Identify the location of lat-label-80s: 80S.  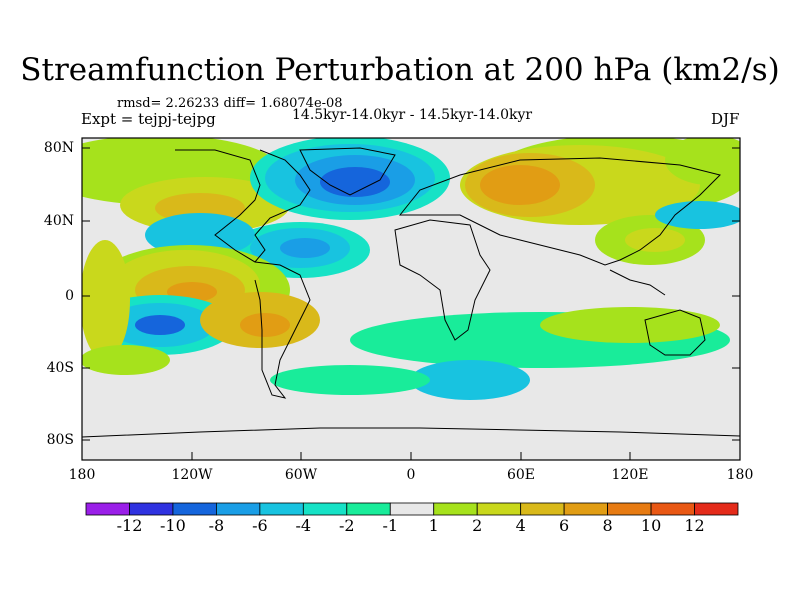
(60, 440).